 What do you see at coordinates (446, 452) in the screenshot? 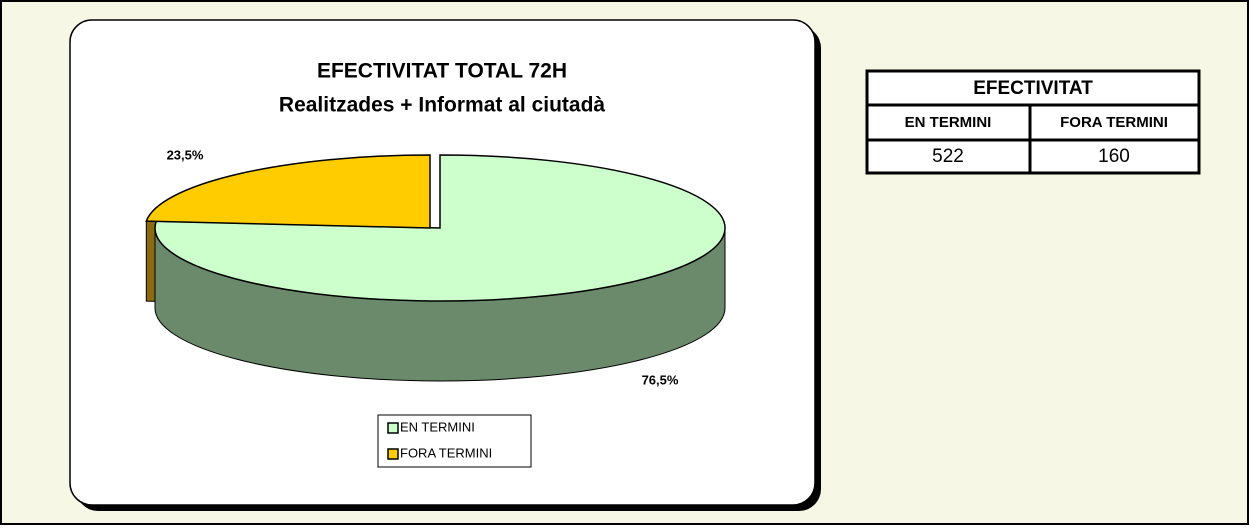
I see `legend-label: FORA TERMINI` at bounding box center [446, 452].